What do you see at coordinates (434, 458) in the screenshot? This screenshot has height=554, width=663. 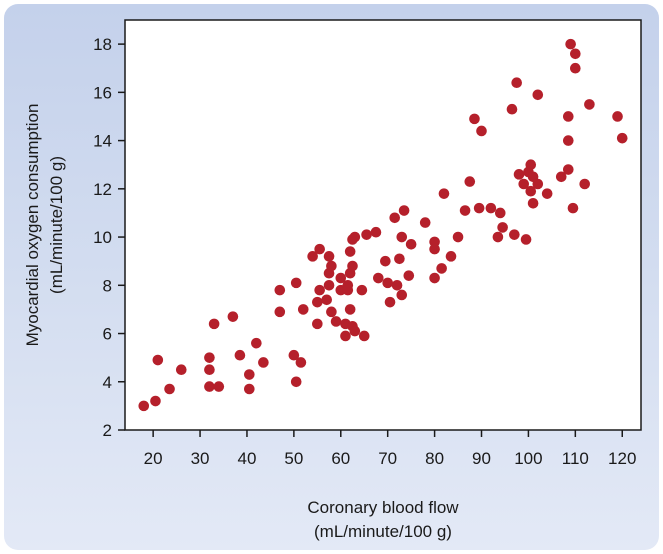 I see `x-tick-label: 80` at bounding box center [434, 458].